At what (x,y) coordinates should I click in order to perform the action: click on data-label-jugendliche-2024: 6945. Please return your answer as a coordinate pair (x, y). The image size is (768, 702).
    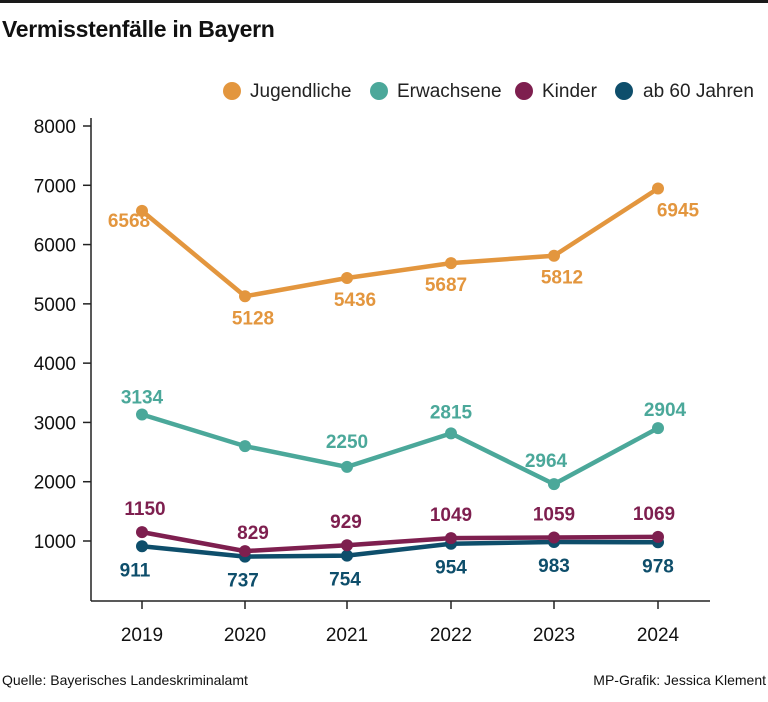
    Looking at the image, I should click on (678, 211).